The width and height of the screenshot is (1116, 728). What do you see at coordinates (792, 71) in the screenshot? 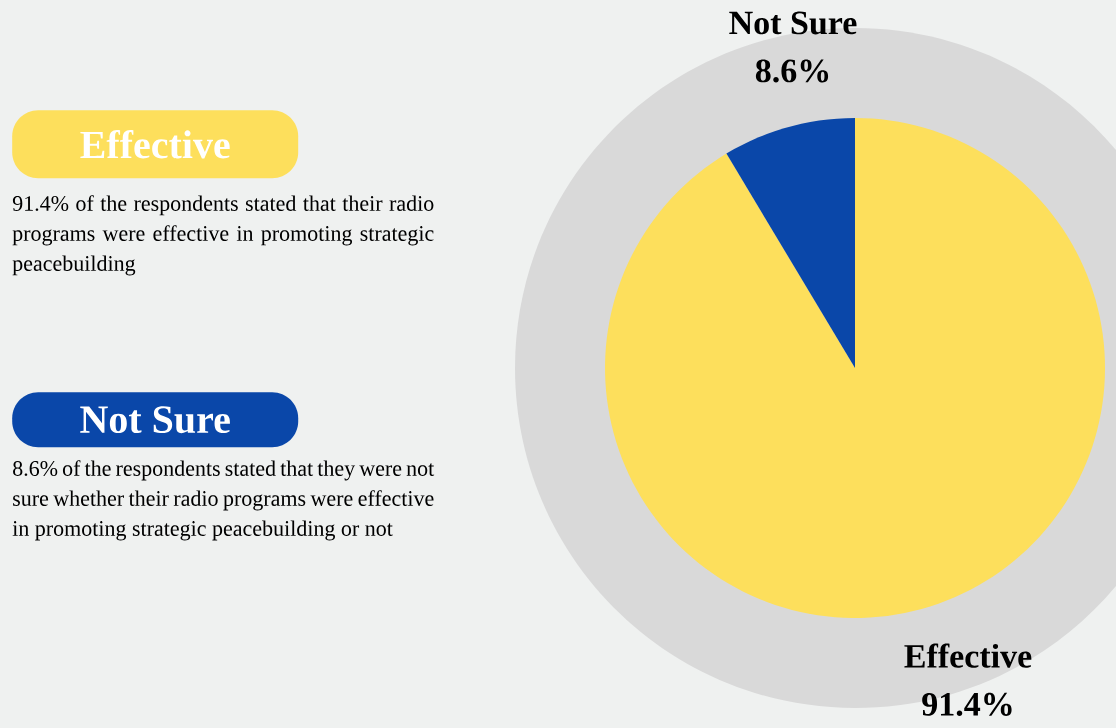
I see `data-label: 8.6%` at bounding box center [792, 71].